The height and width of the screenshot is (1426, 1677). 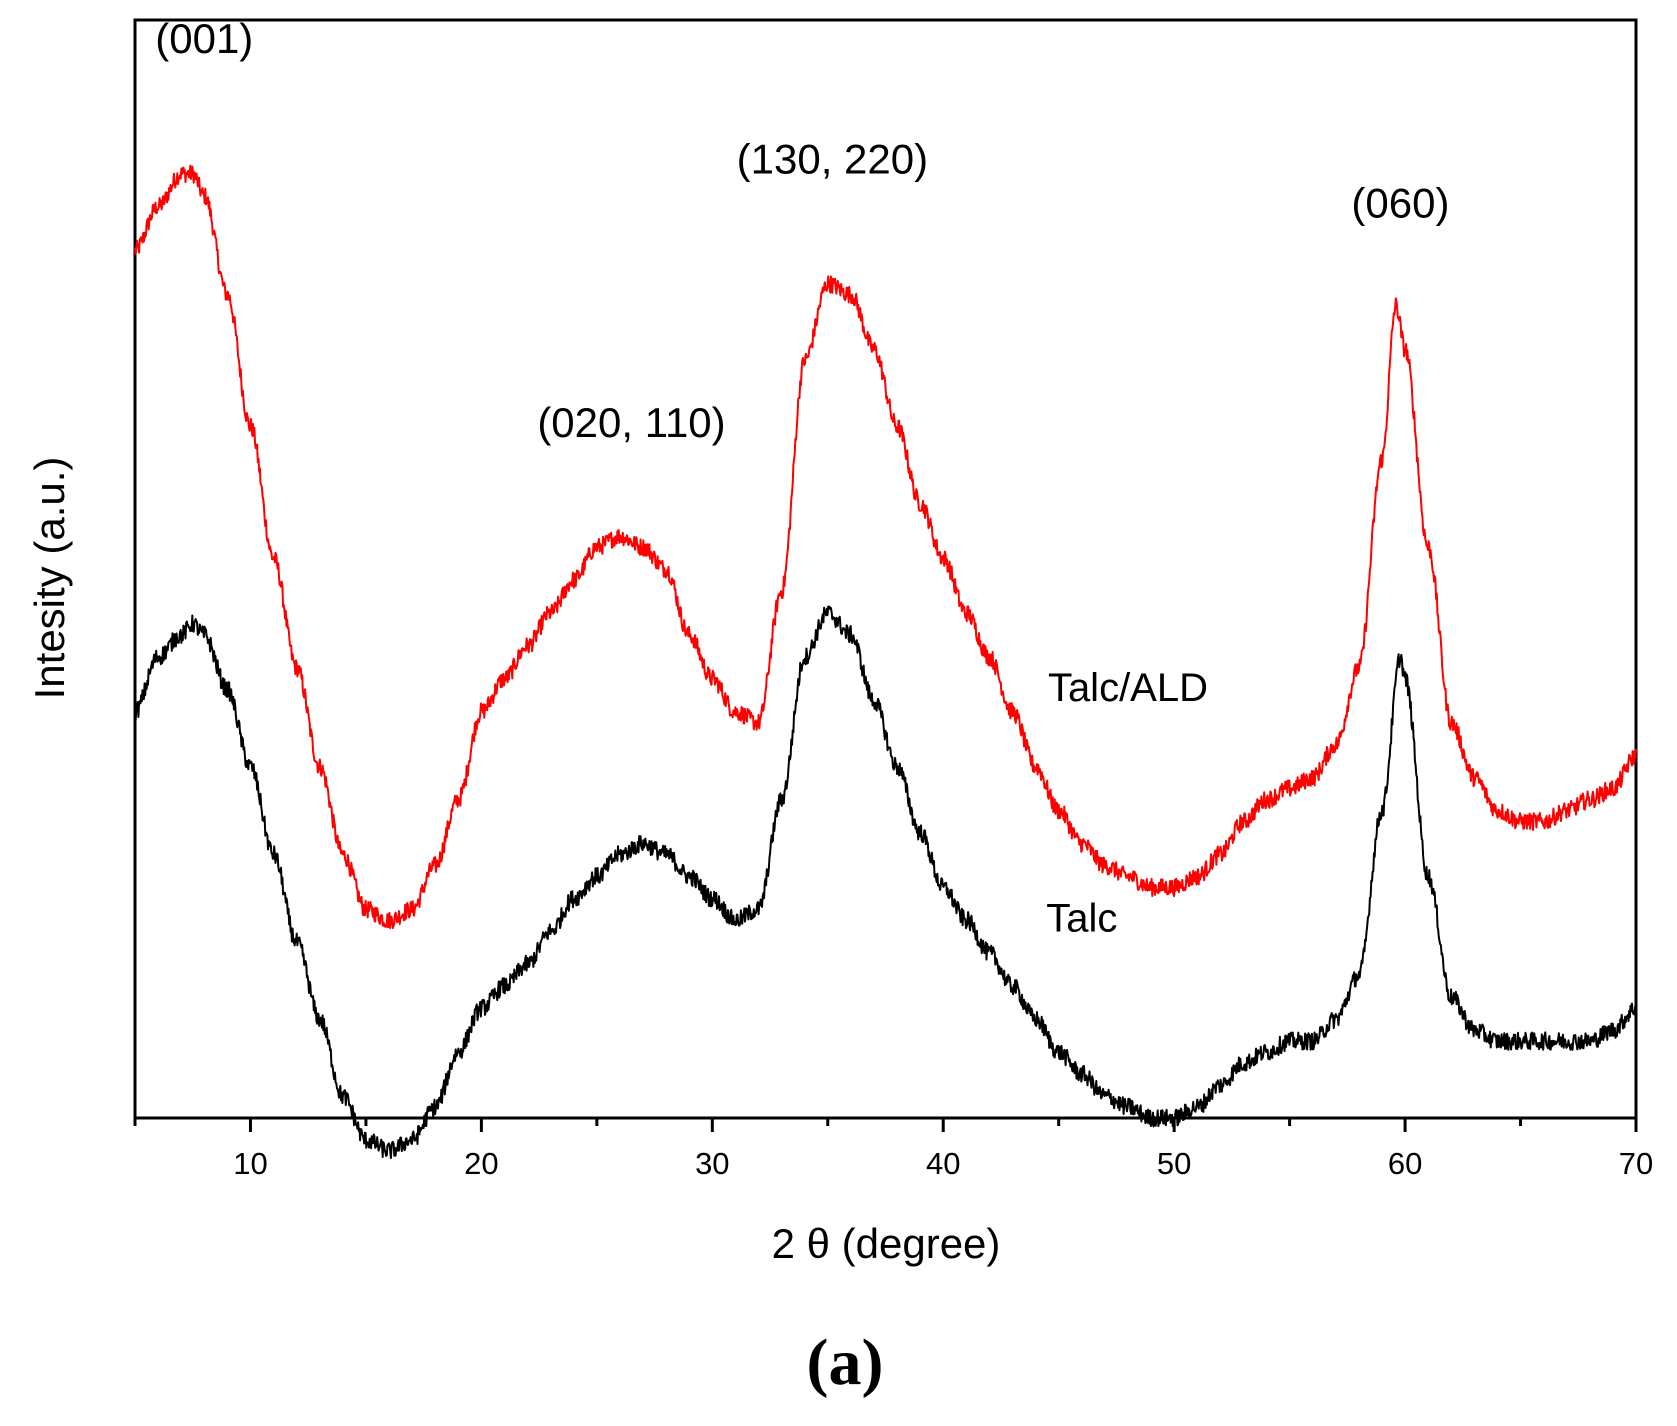 What do you see at coordinates (712, 1163) in the screenshot?
I see `x-tick-label: 30` at bounding box center [712, 1163].